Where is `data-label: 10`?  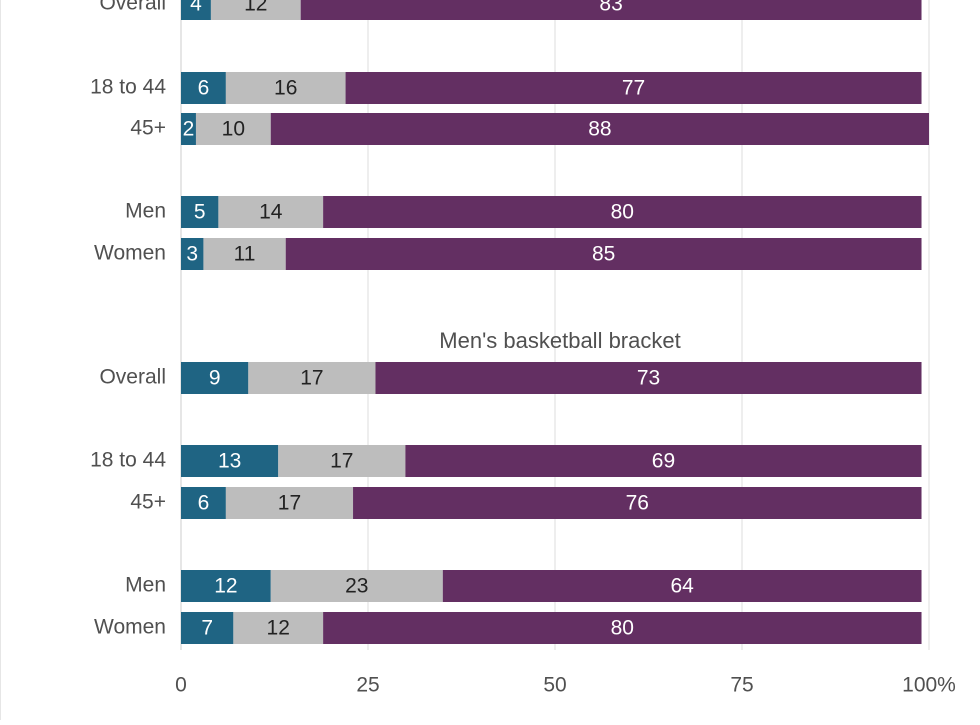 data-label: 10 is located at coordinates (233, 129).